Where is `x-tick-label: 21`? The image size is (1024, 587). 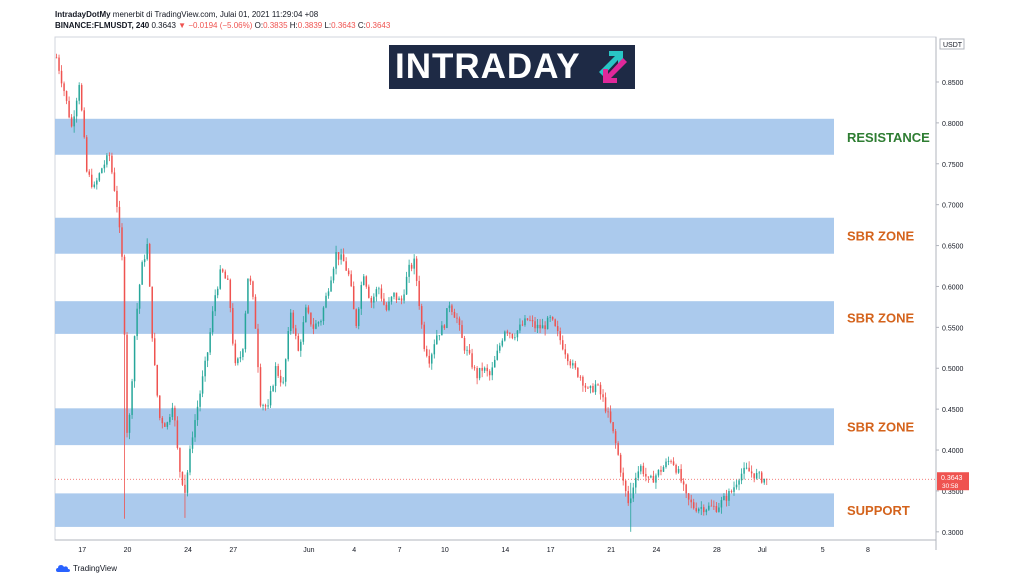 x-tick-label: 21 is located at coordinates (611, 550).